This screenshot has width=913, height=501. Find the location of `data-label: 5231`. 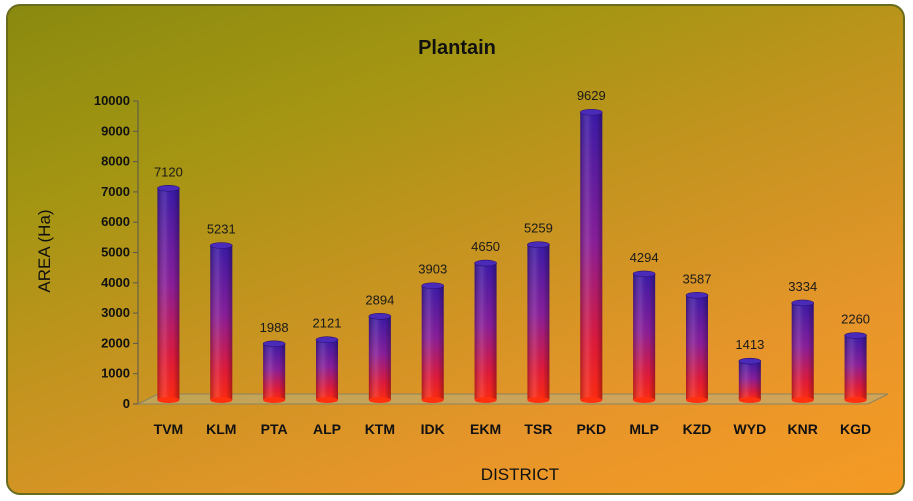

data-label: 5231 is located at coordinates (221, 229).